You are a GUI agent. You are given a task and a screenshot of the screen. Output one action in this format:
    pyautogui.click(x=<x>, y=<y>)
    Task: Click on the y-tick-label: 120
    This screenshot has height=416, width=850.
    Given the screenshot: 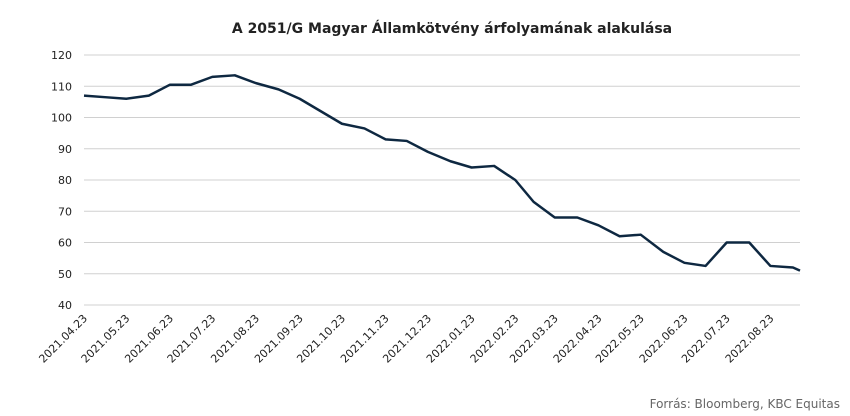 What is the action you would take?
    pyautogui.click(x=61, y=55)
    